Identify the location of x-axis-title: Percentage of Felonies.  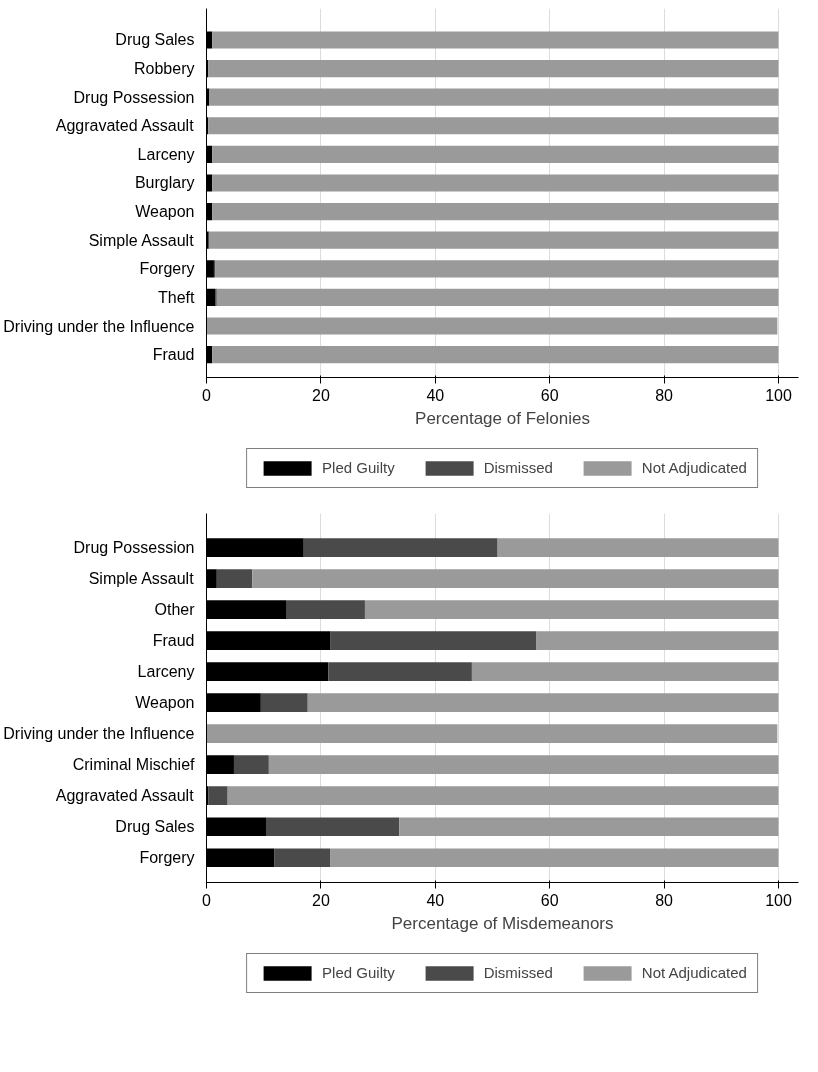
(502, 418).